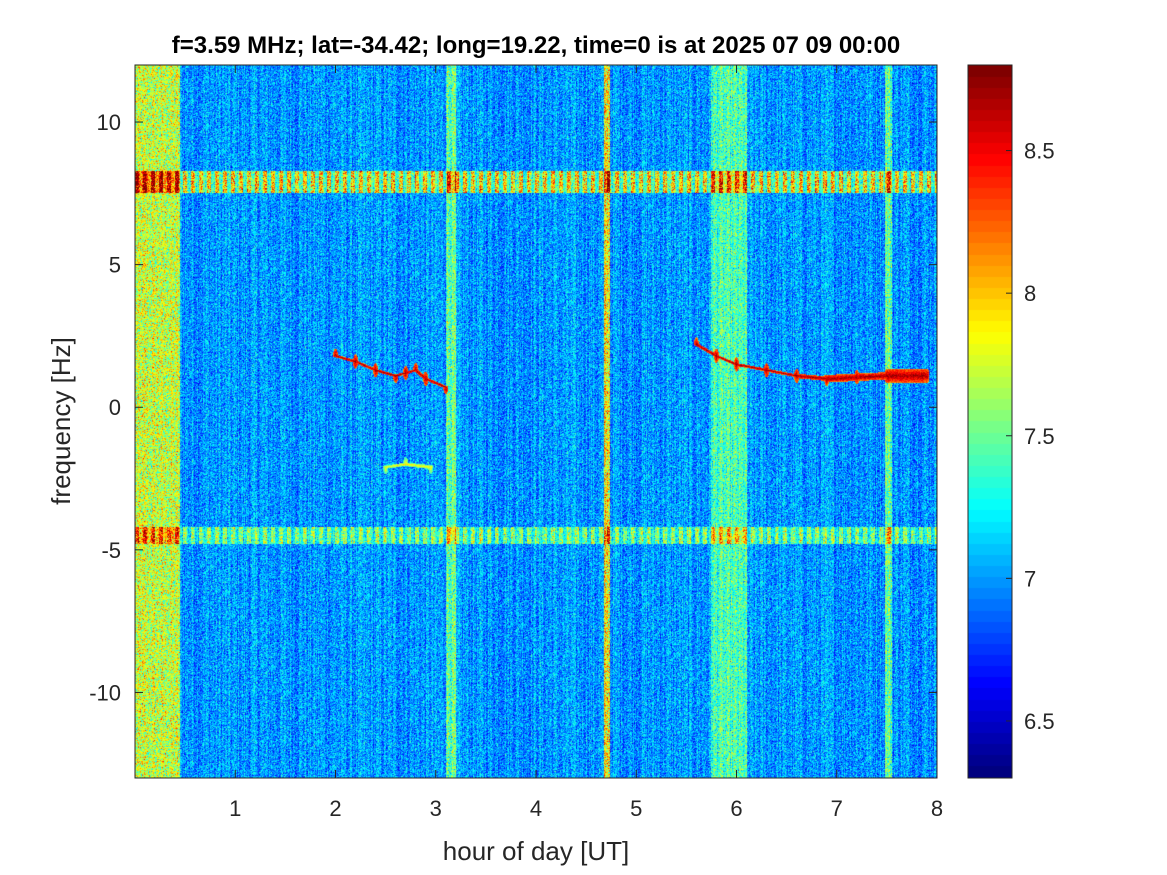 The height and width of the screenshot is (875, 1167). I want to click on y-tick-label: 5, so click(115, 265).